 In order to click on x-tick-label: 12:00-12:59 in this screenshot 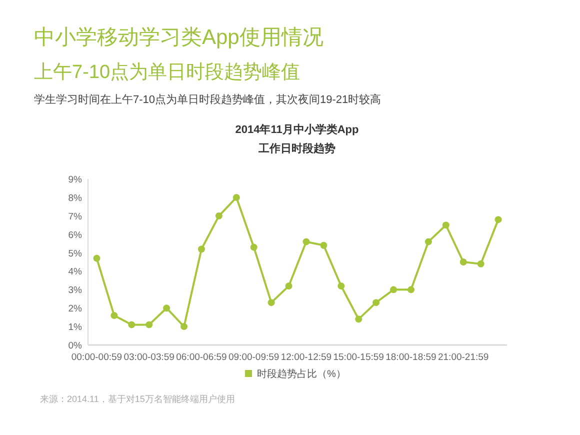, I will do `click(306, 357)`.